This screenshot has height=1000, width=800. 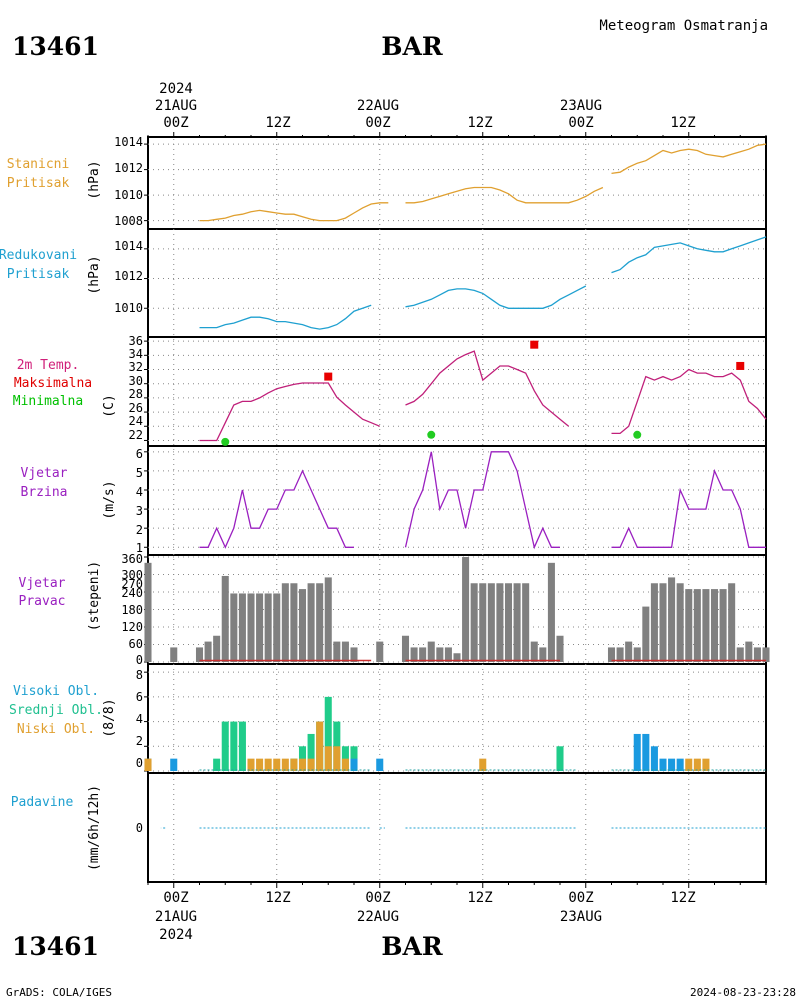 I want to click on temperature-line, so click(x=689, y=401).